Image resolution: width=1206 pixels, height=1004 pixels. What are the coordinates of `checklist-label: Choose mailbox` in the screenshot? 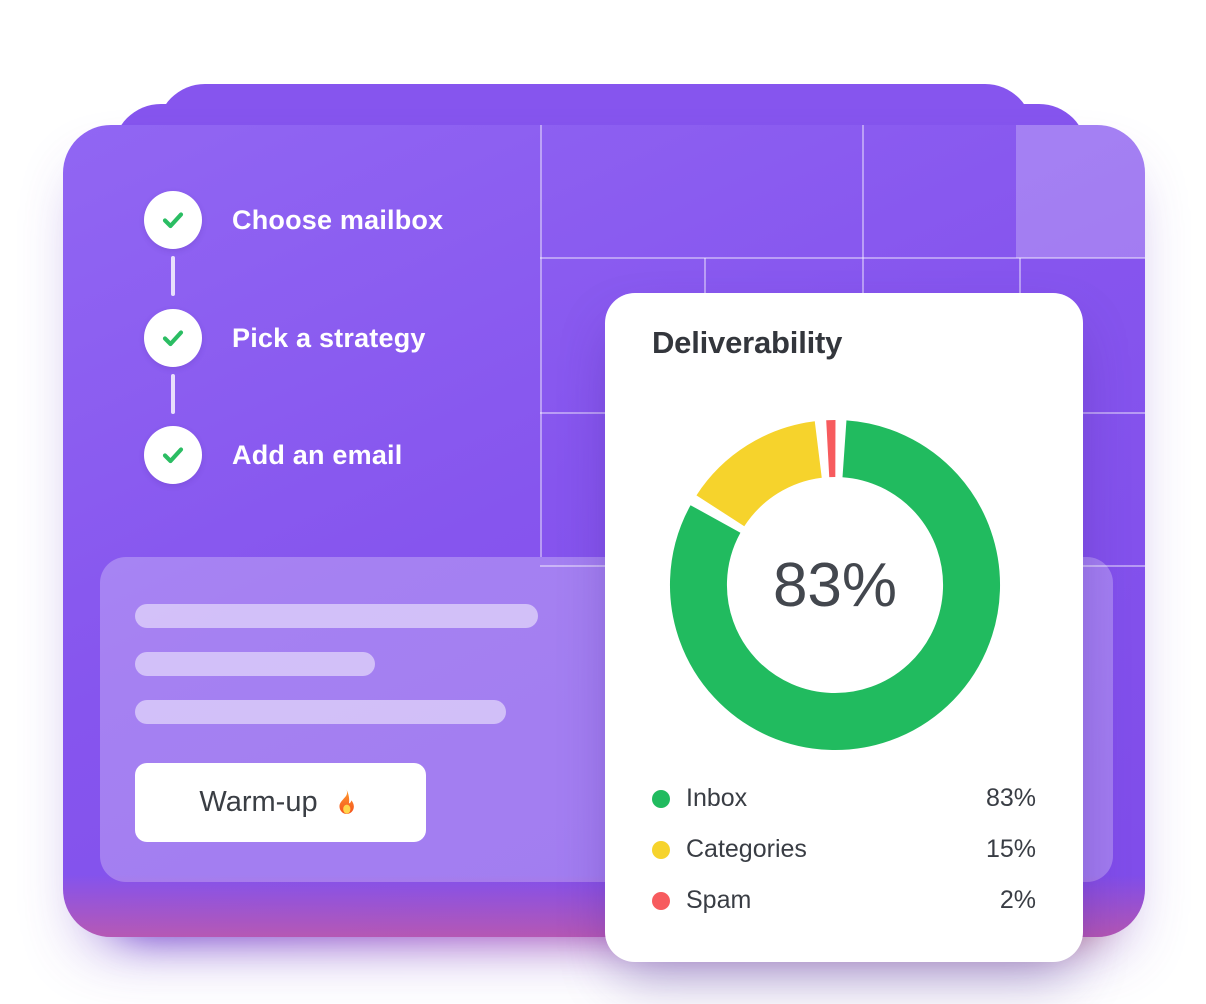 It's located at (338, 219).